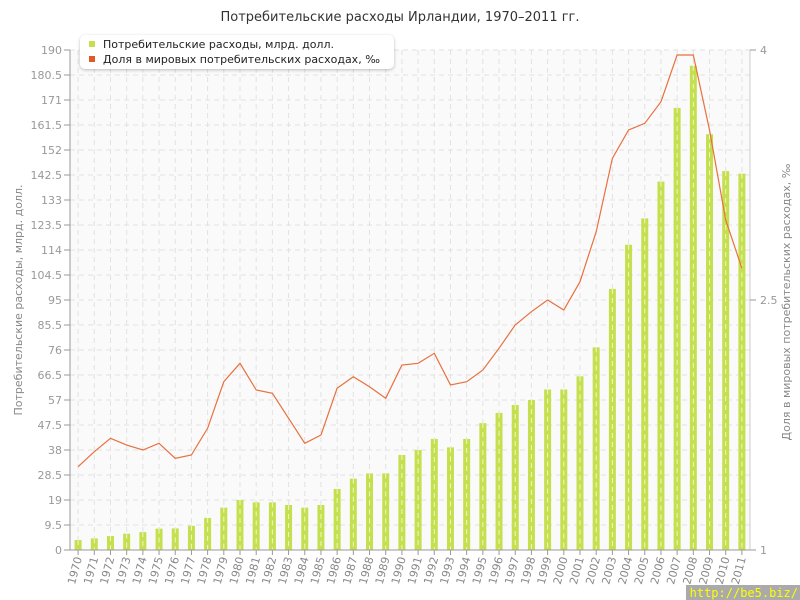  I want to click on bar-2000, so click(564, 469).